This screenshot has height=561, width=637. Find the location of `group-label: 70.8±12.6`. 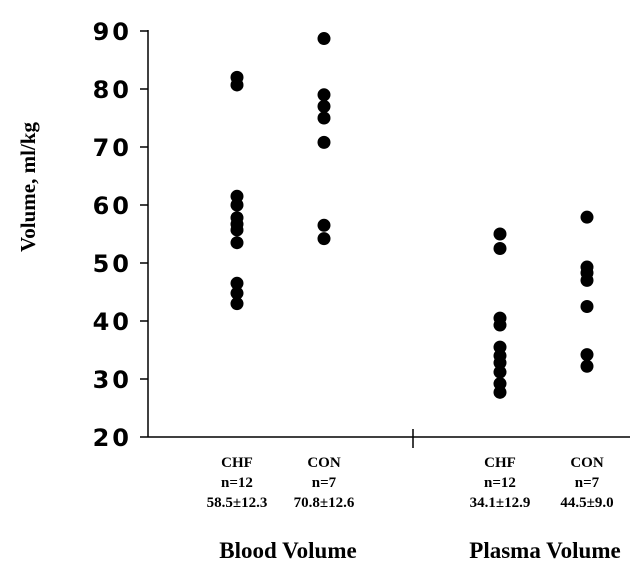

group-label: 70.8±12.6 is located at coordinates (324, 503).